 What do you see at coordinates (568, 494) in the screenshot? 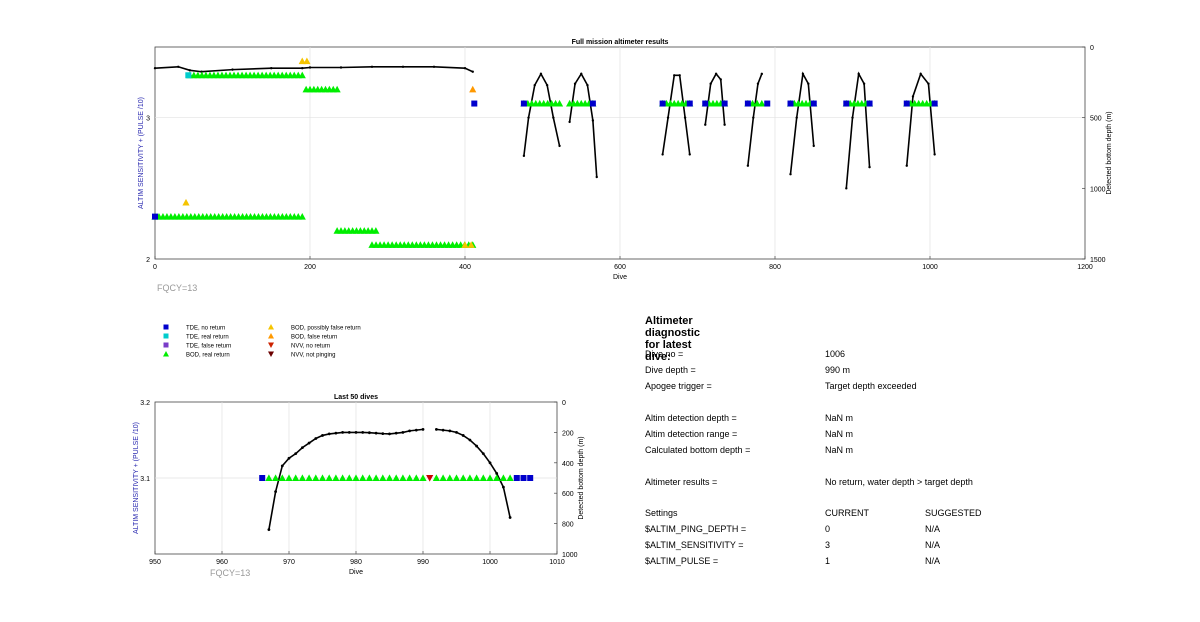
I see `last-50-y-right-tick-label: 600` at bounding box center [568, 494].